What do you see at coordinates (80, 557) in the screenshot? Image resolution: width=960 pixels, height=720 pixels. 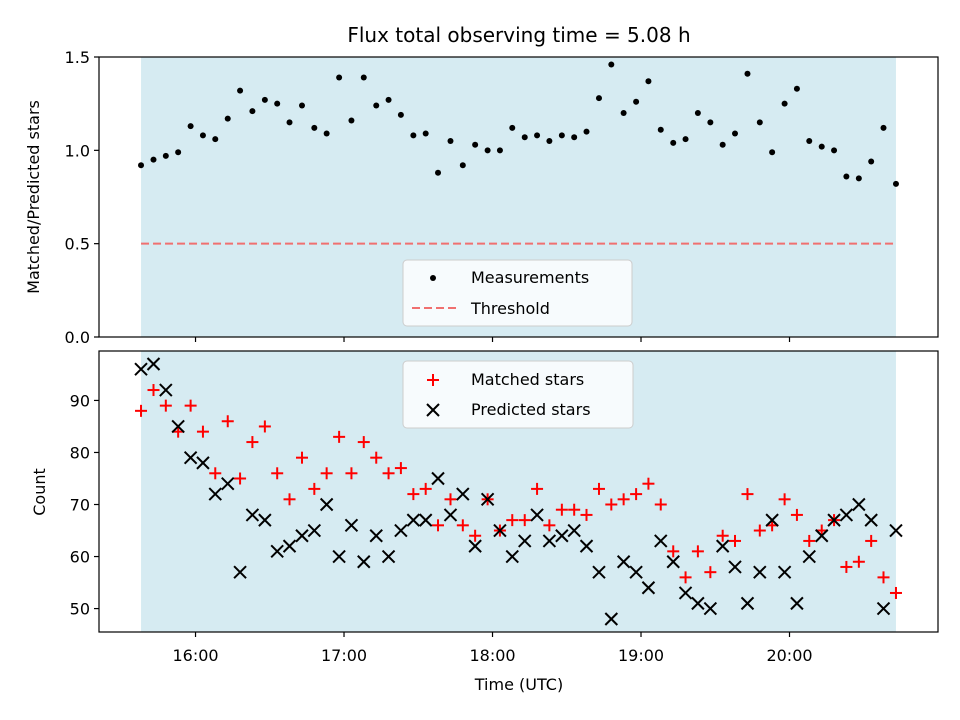 I see `y-tick-label: 60` at bounding box center [80, 557].